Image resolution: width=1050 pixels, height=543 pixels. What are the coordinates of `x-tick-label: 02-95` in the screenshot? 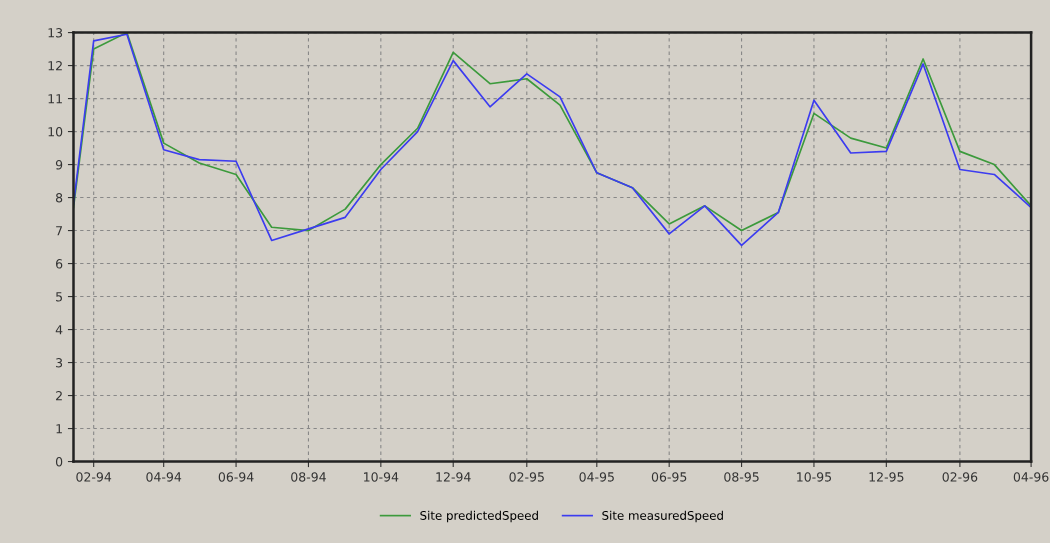 It's located at (526, 477).